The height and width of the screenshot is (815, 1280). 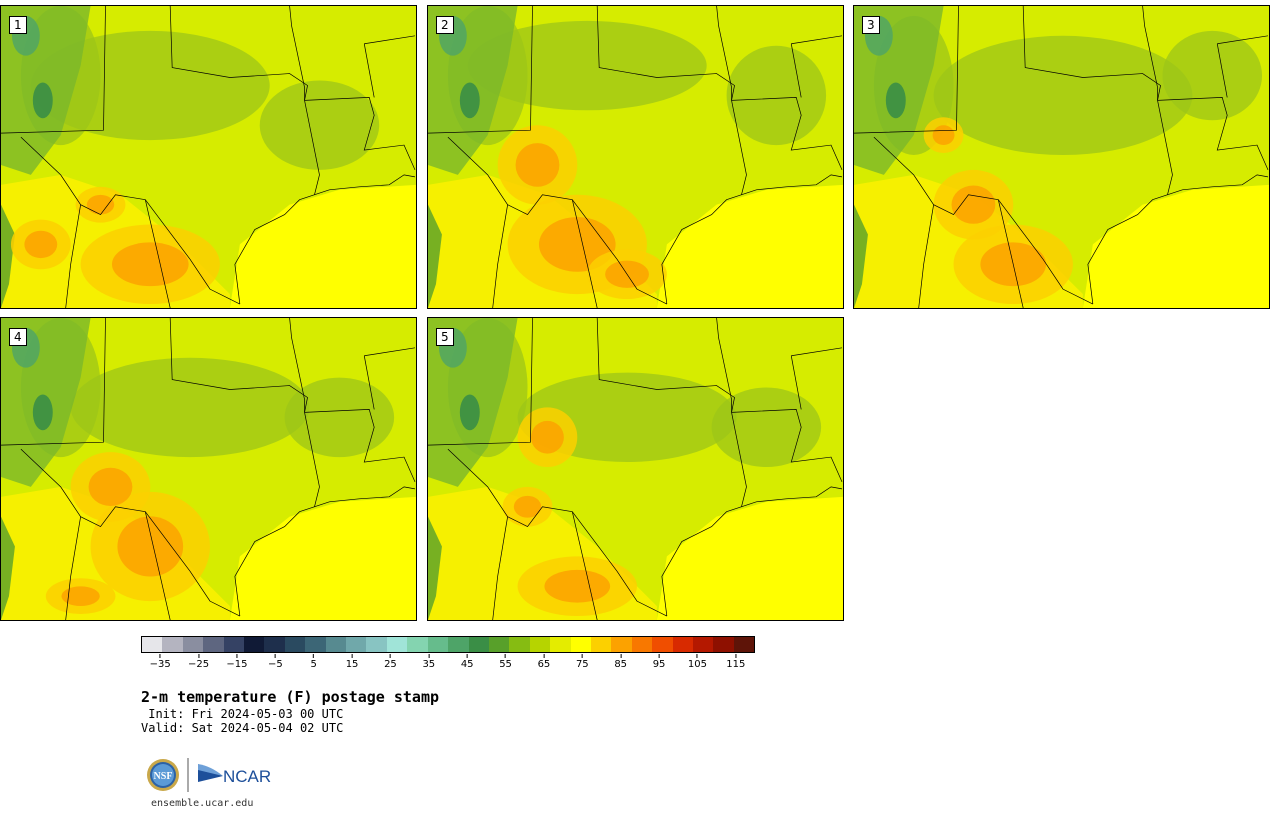 What do you see at coordinates (236, 662) in the screenshot?
I see `colorbar-tick-label: −15` at bounding box center [236, 662].